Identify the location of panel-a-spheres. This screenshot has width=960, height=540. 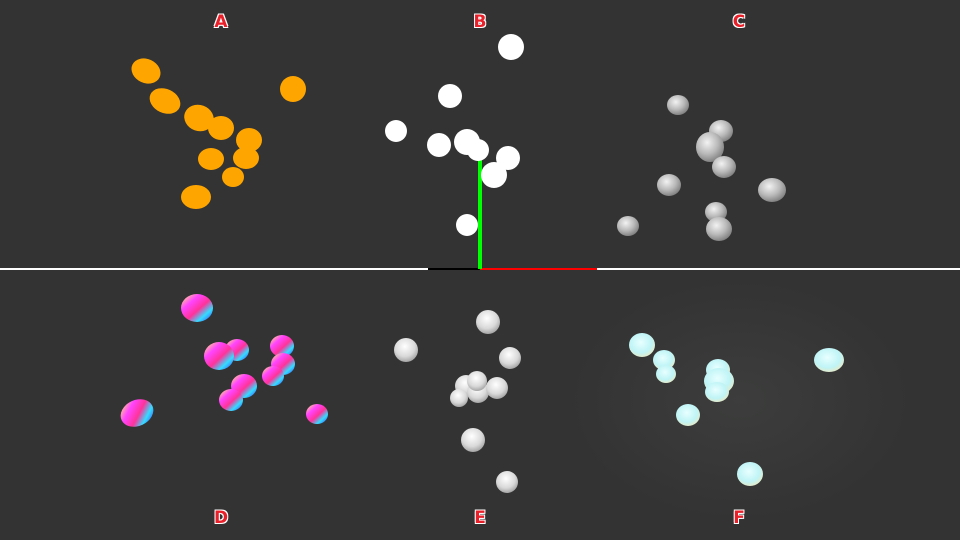
(218, 133).